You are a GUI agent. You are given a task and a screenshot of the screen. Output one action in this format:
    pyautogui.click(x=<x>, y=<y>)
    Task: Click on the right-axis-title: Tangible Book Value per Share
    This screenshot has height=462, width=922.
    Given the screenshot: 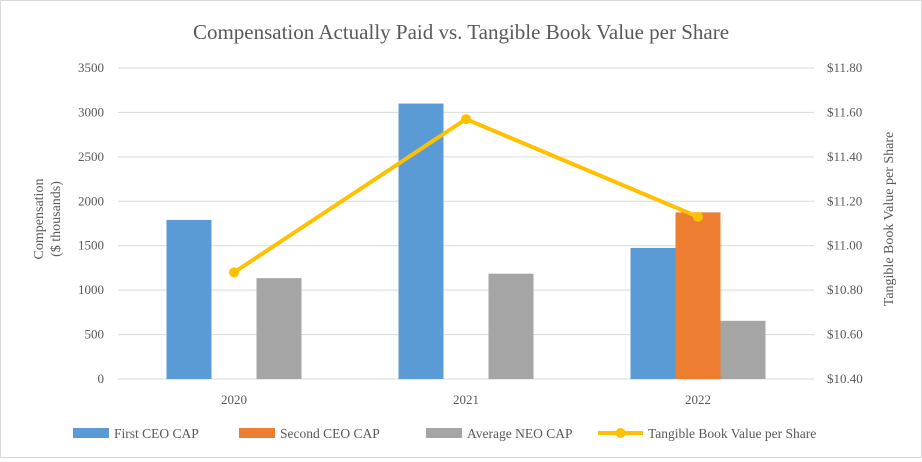 What is the action you would take?
    pyautogui.click(x=889, y=219)
    